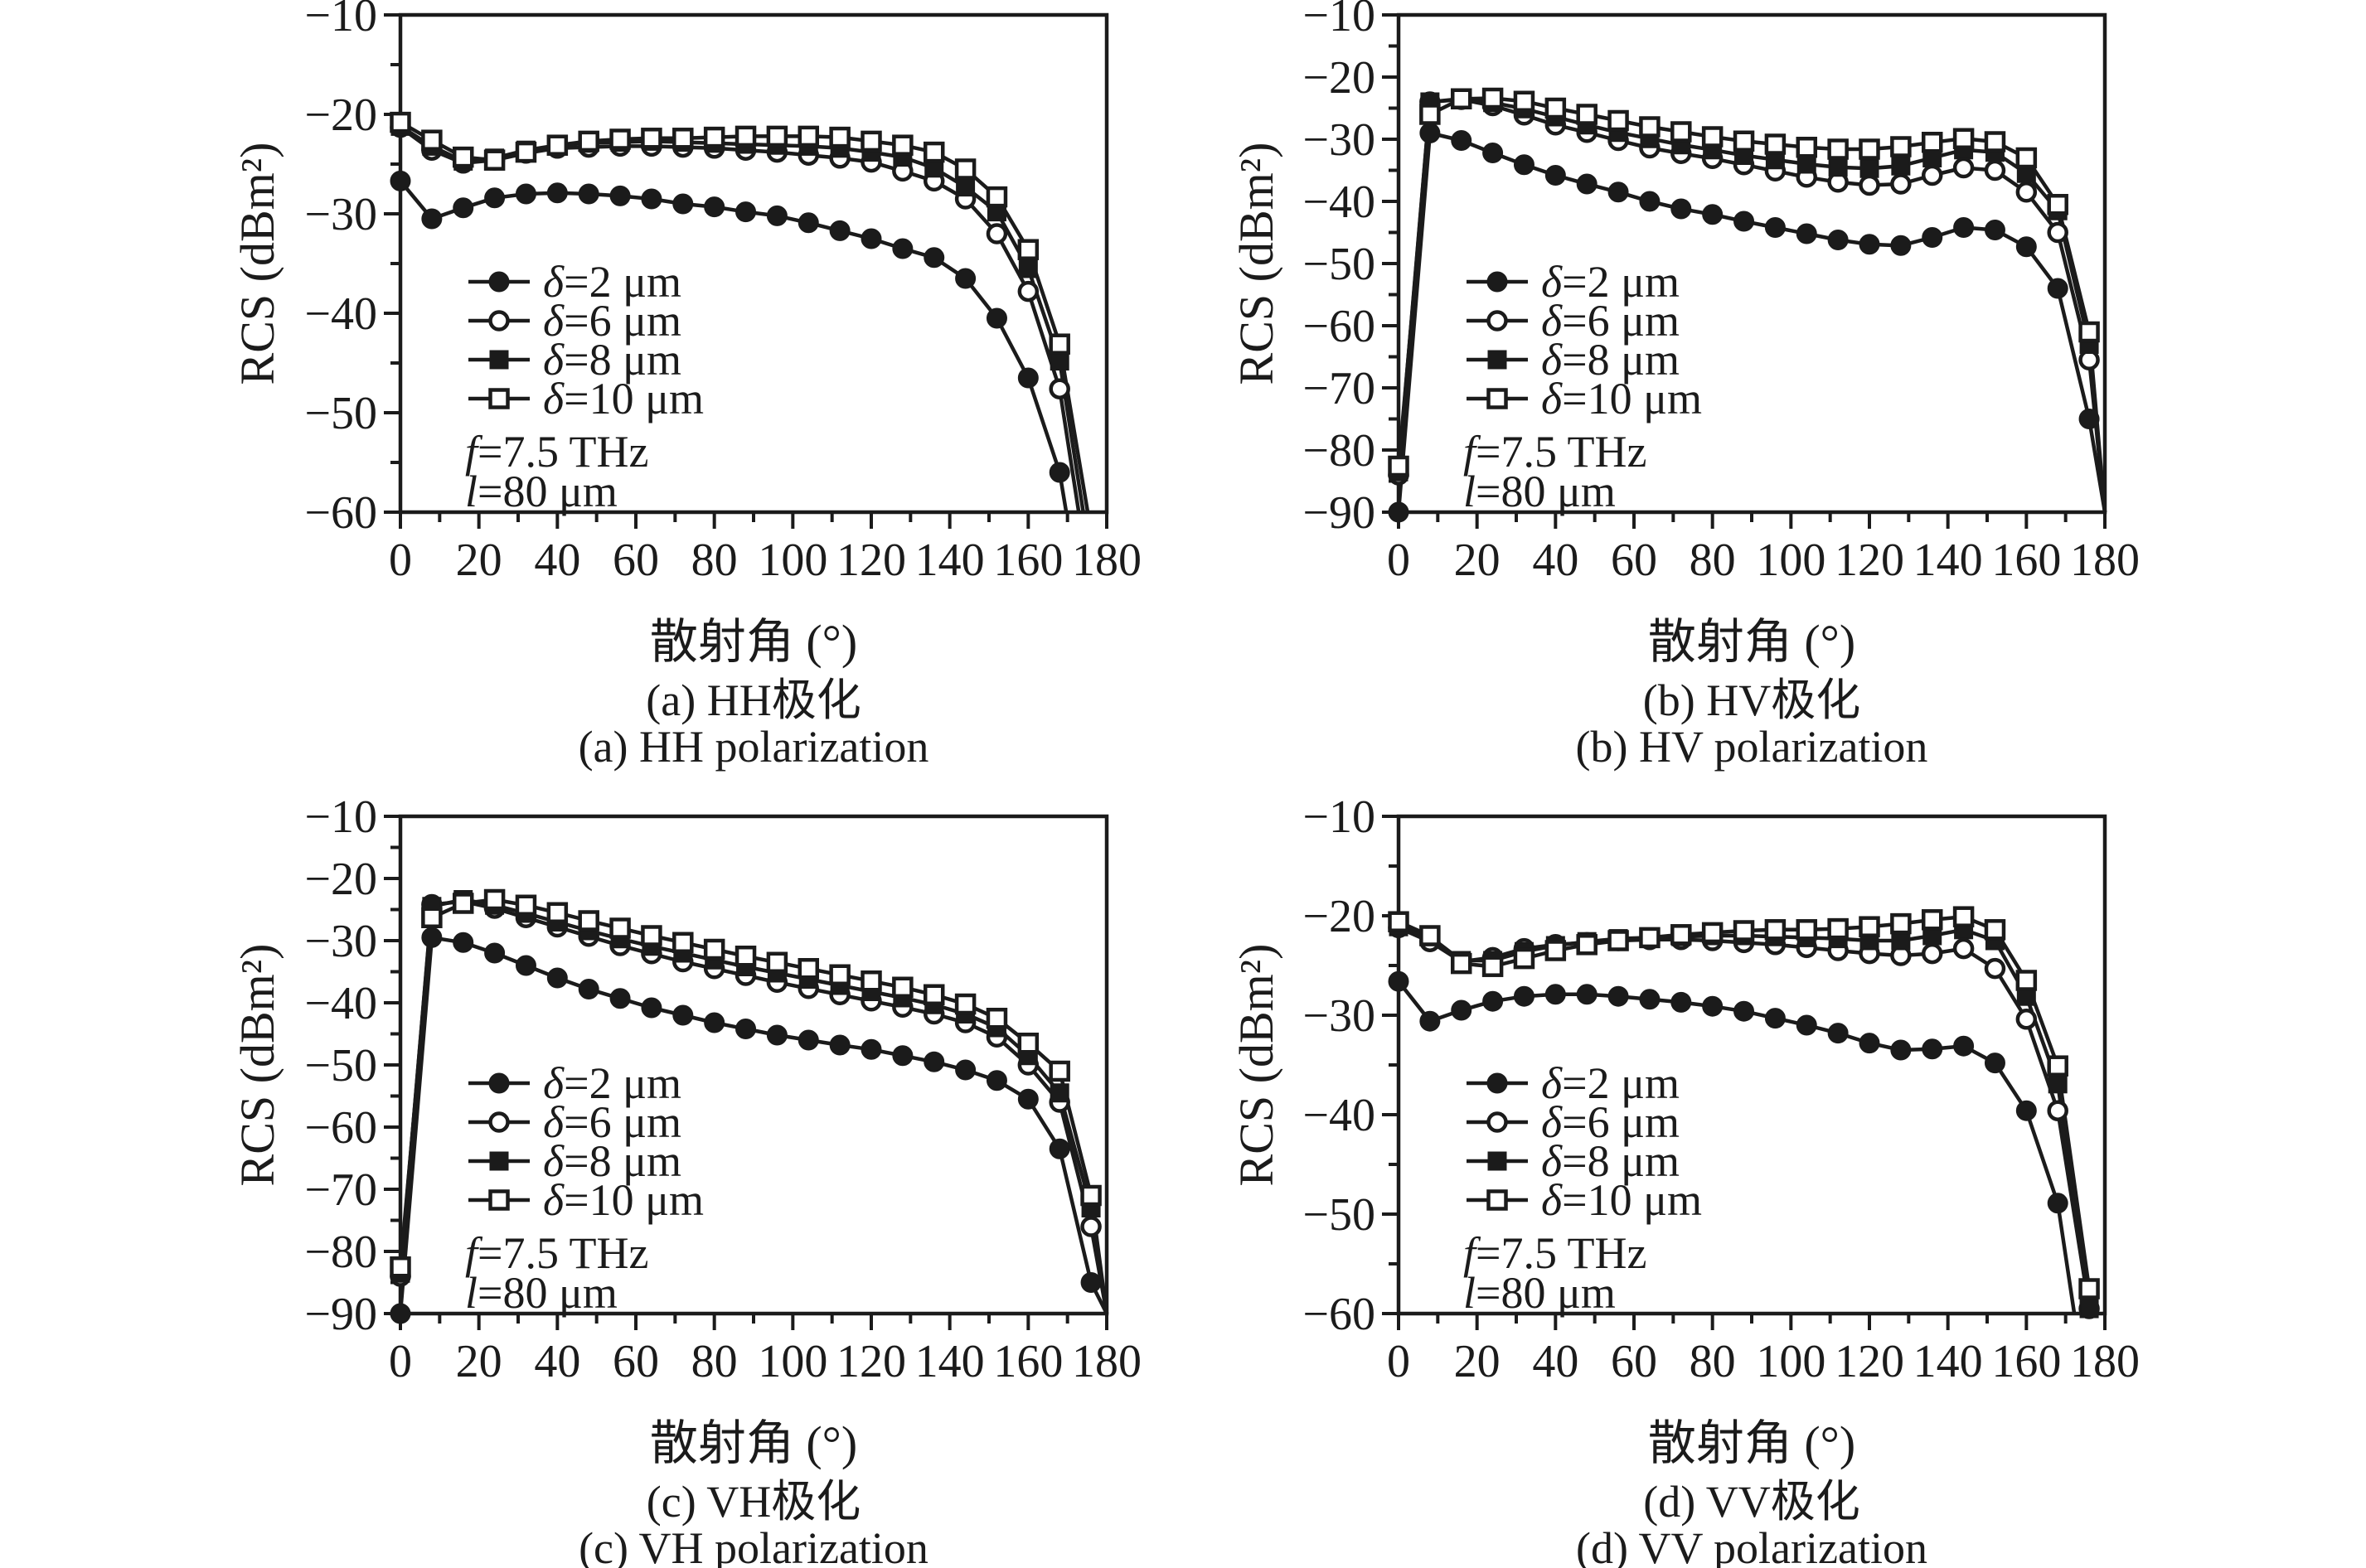 Image resolution: width=2366 pixels, height=1568 pixels. I want to click on caption-zh: (c) VH极化, so click(754, 1502).